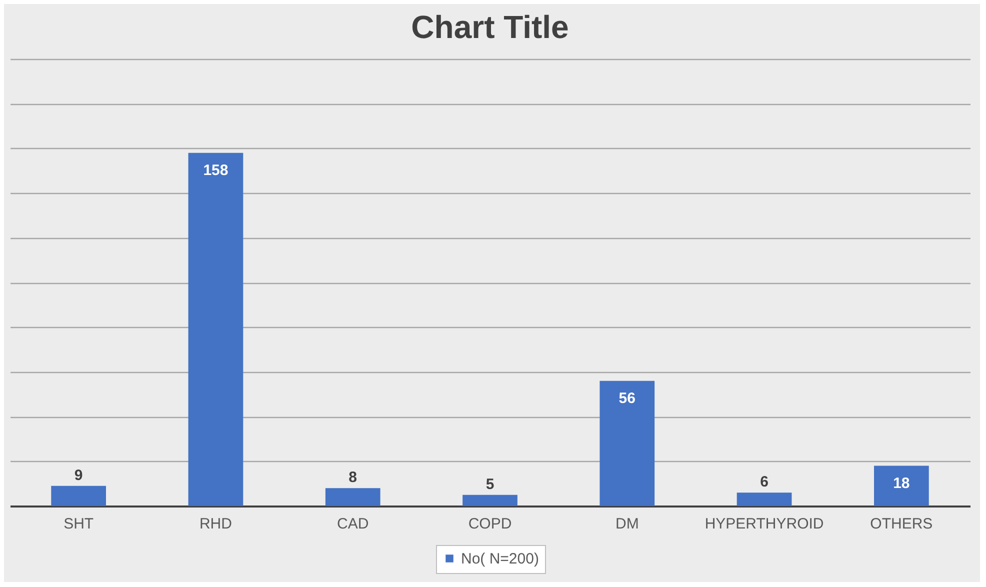  What do you see at coordinates (353, 524) in the screenshot?
I see `x-tick-label: CAD` at bounding box center [353, 524].